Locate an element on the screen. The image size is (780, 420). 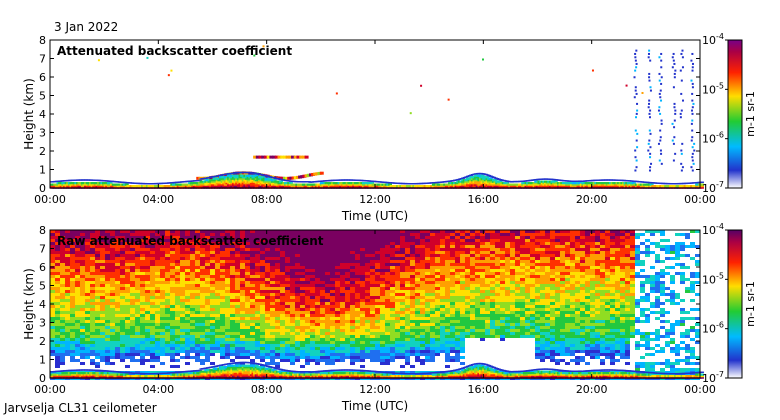
panel-title: Attenuated backscatter coefficient is located at coordinates (174, 51).